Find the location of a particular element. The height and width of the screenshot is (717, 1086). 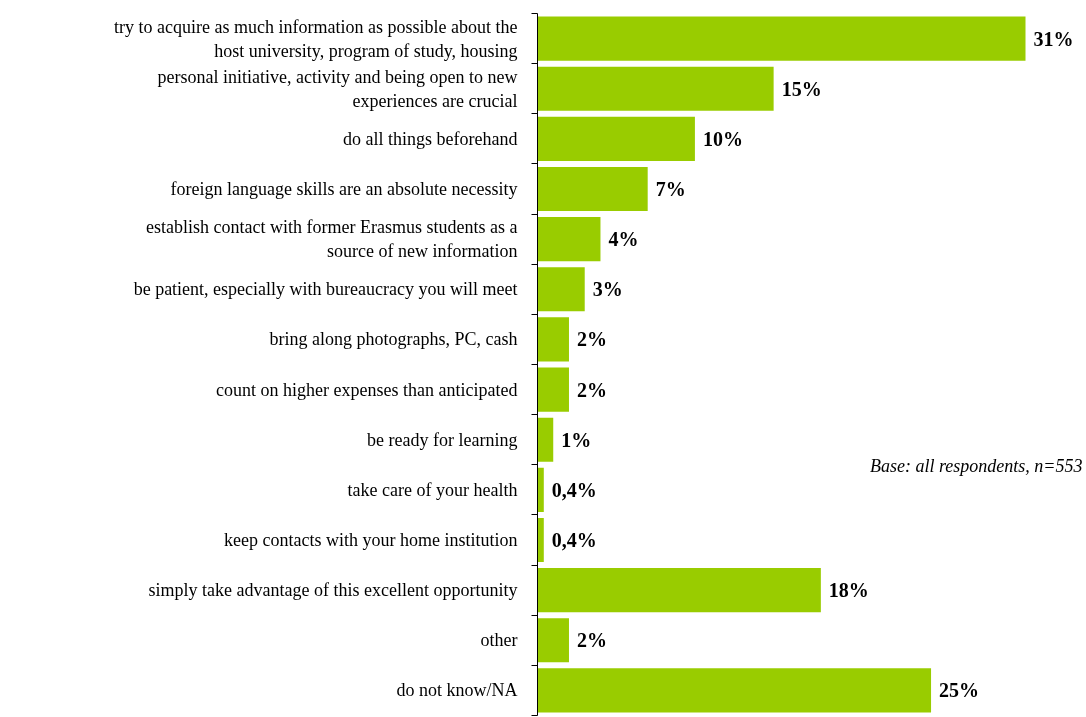

data-label: 1% is located at coordinates (576, 439).